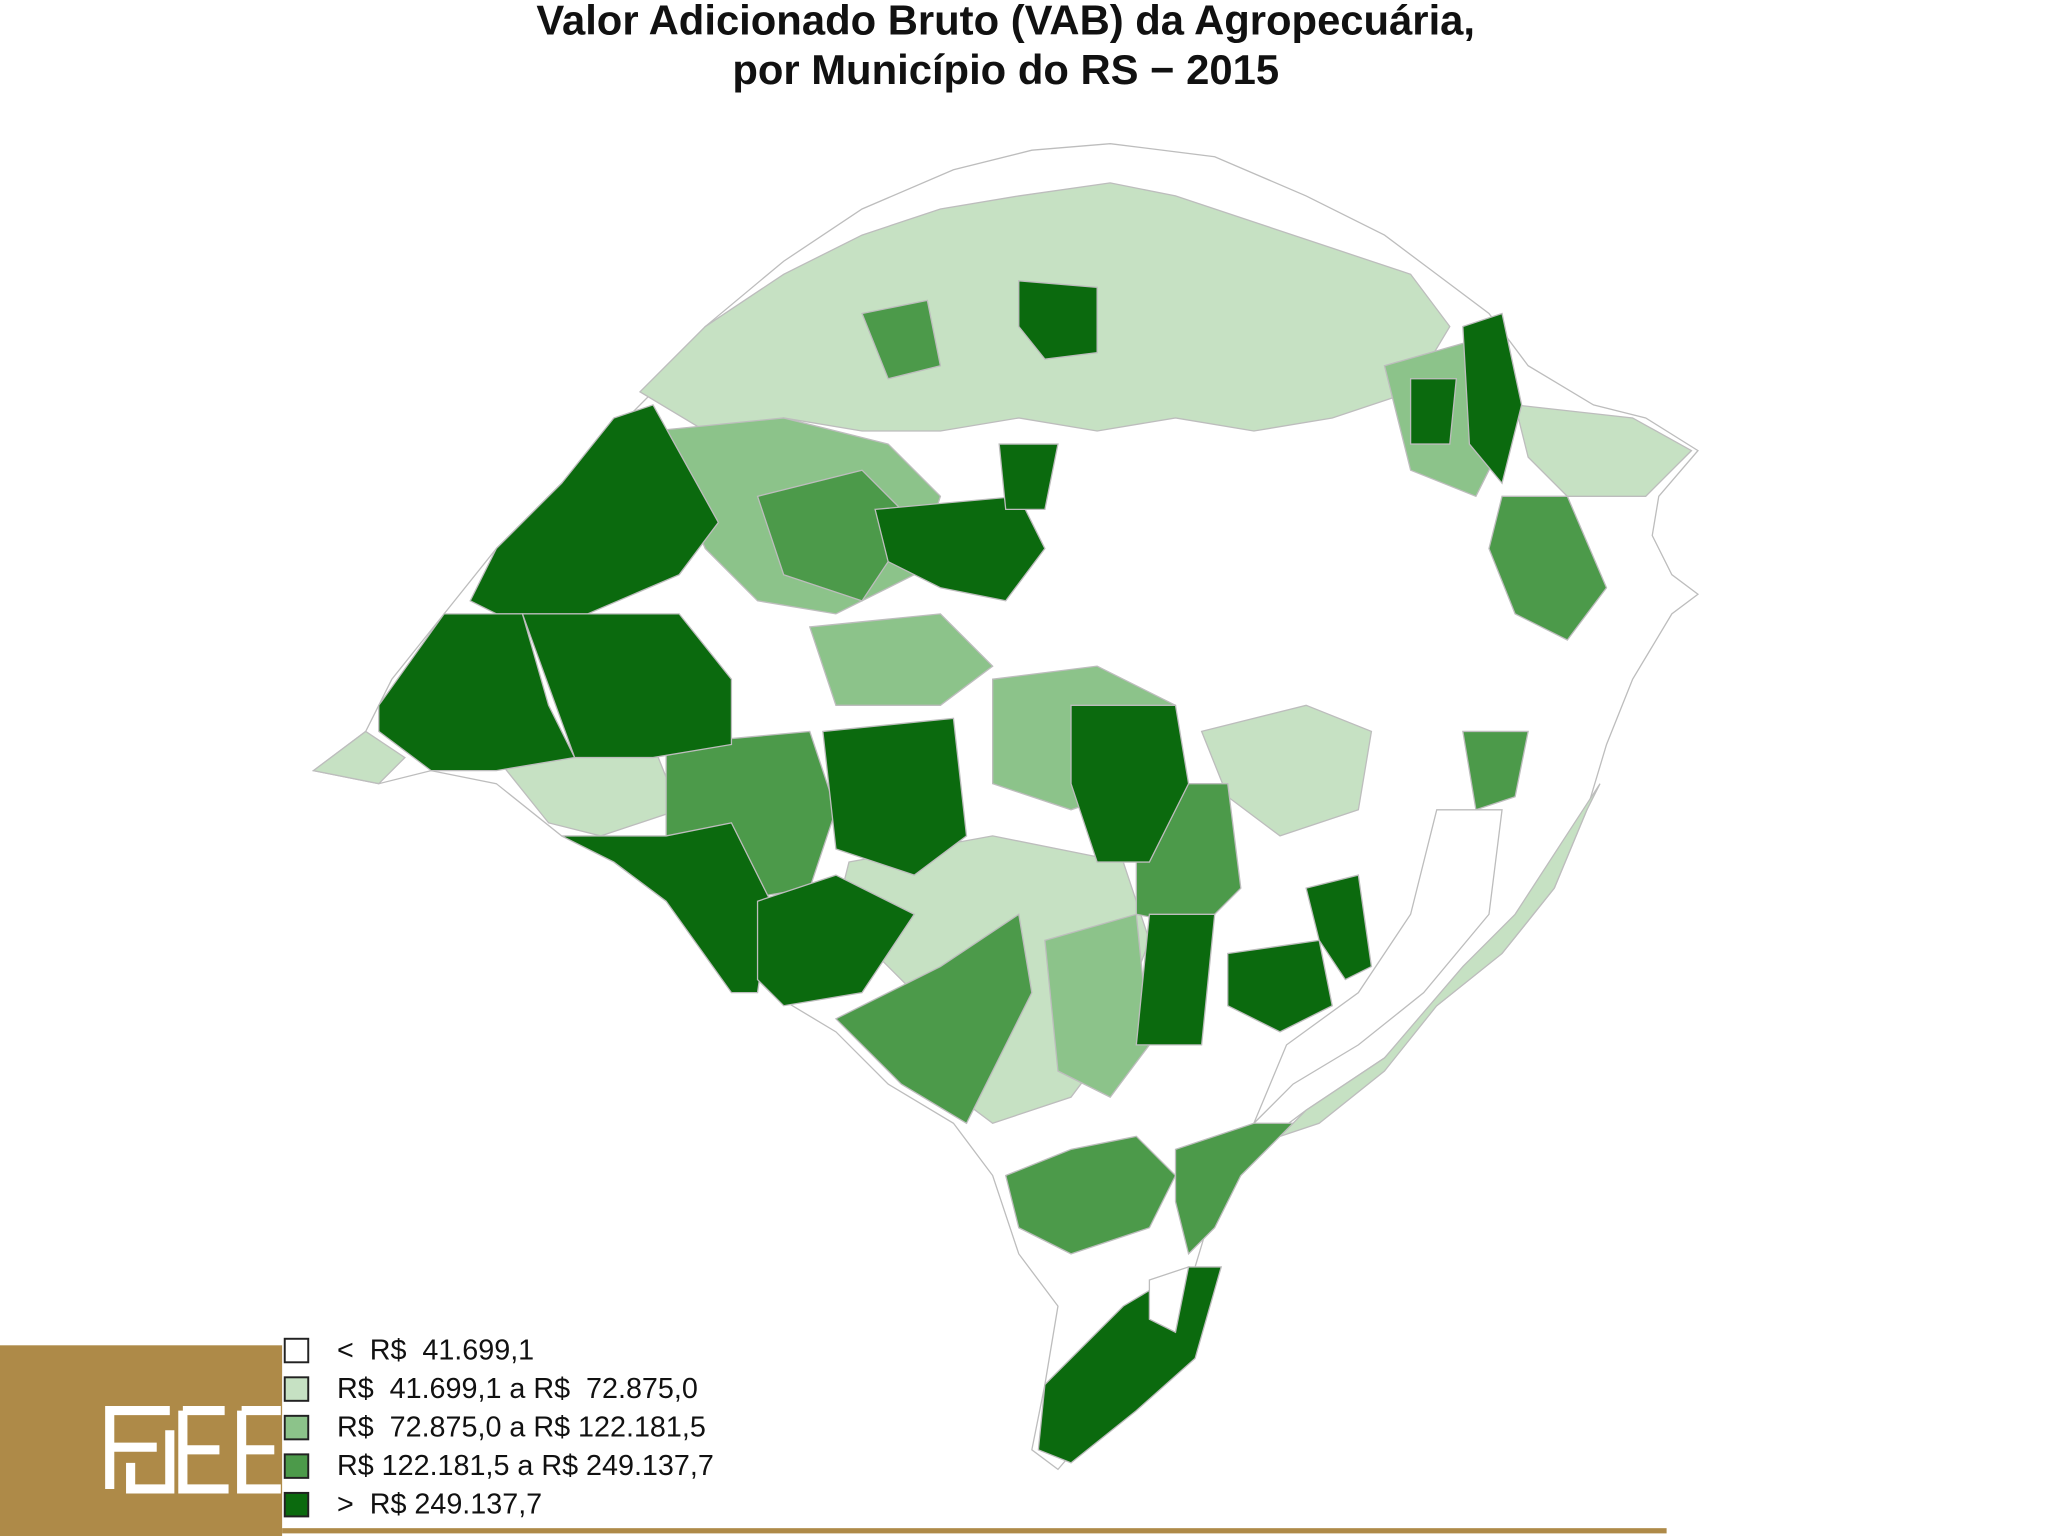 The width and height of the screenshot is (2048, 1536). Describe the element at coordinates (1005, 69) in the screenshot. I see `title-line: por Município do RS − 2015` at that location.